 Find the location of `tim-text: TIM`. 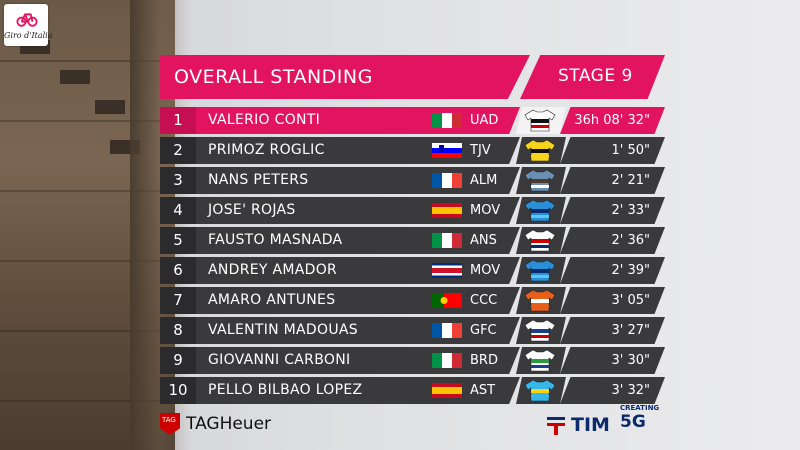

tim-text: TIM is located at coordinates (590, 425).